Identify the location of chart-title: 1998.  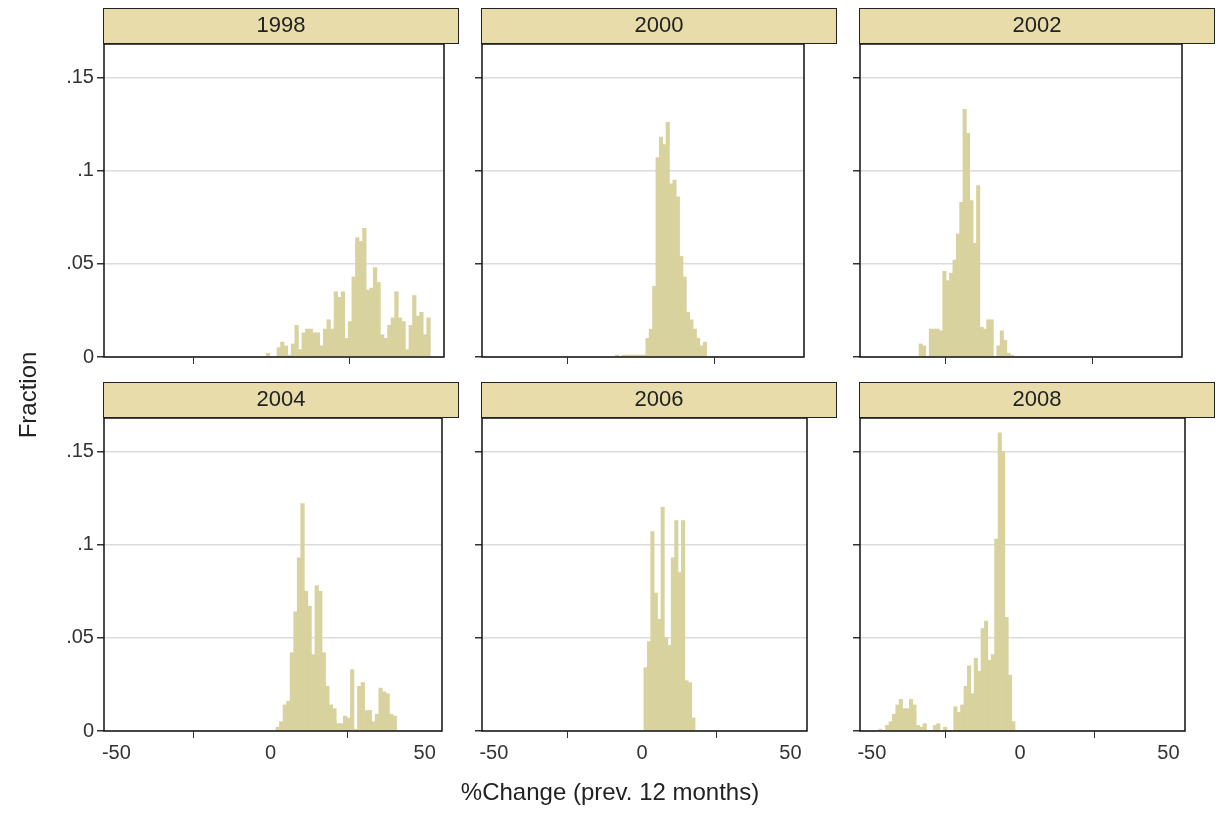
(281, 26).